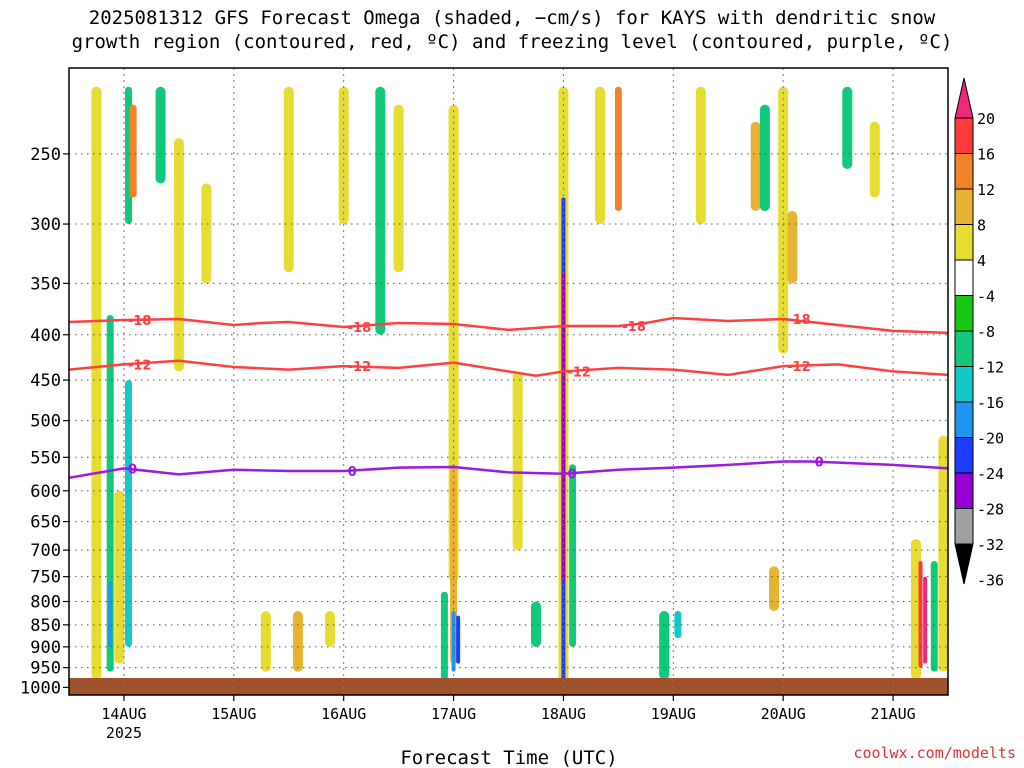 The height and width of the screenshot is (768, 1024). What do you see at coordinates (673, 714) in the screenshot?
I see `x-tick-label: 19AUG` at bounding box center [673, 714].